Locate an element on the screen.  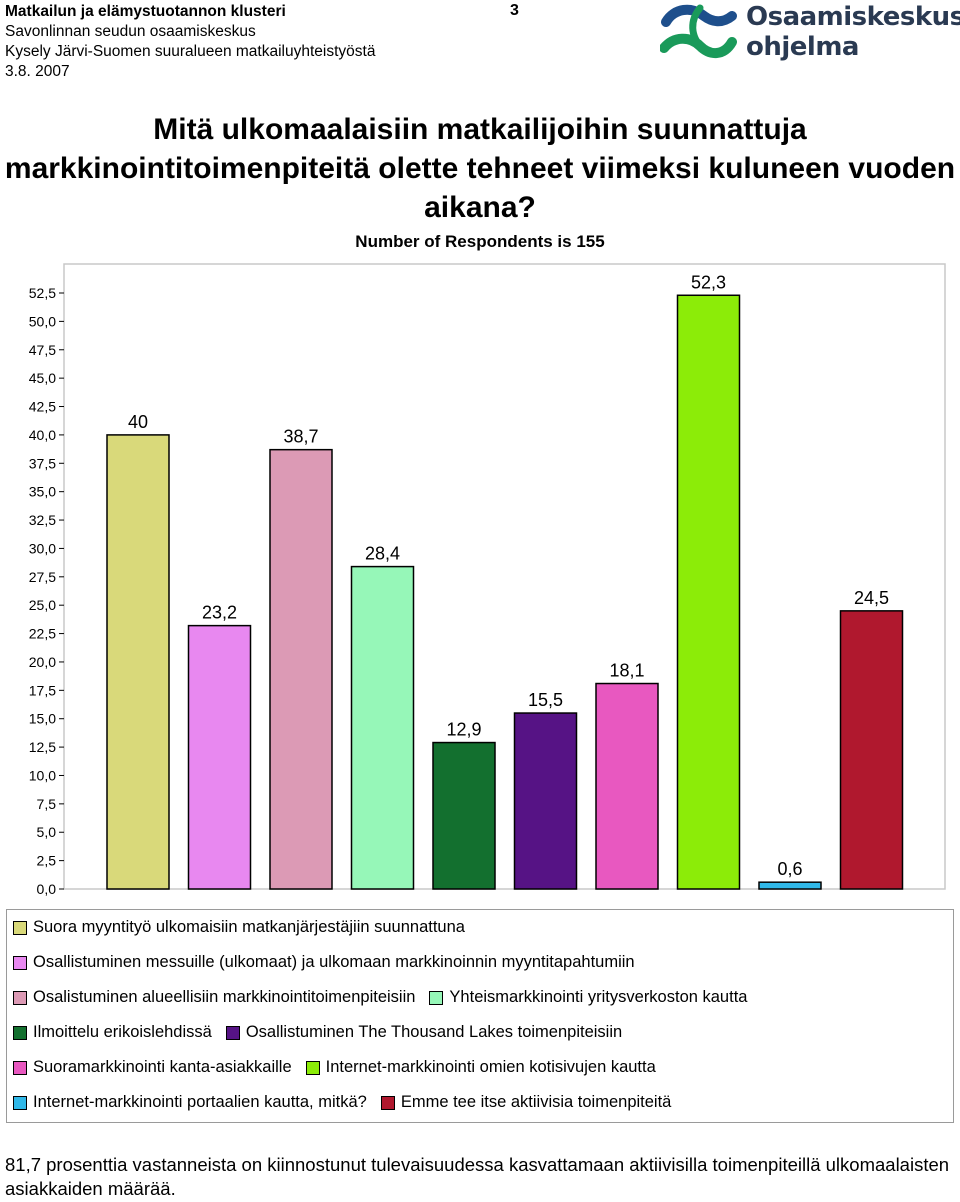
bar-value-label: 12,9 is located at coordinates (463, 730).